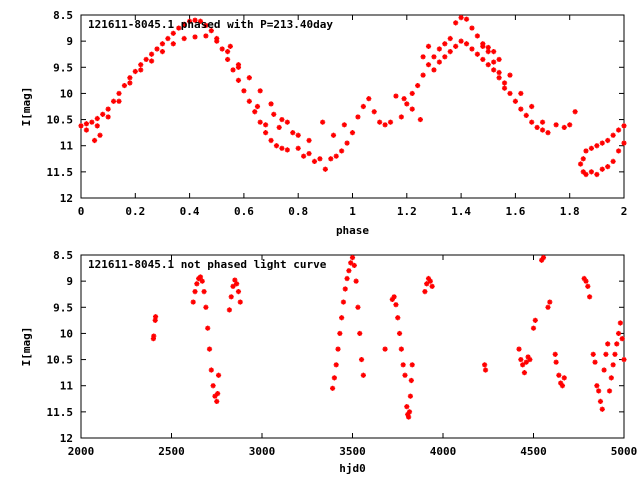 The height and width of the screenshot is (480, 640). Describe the element at coordinates (262, 451) in the screenshot. I see `x-tick-label: 3000` at that location.